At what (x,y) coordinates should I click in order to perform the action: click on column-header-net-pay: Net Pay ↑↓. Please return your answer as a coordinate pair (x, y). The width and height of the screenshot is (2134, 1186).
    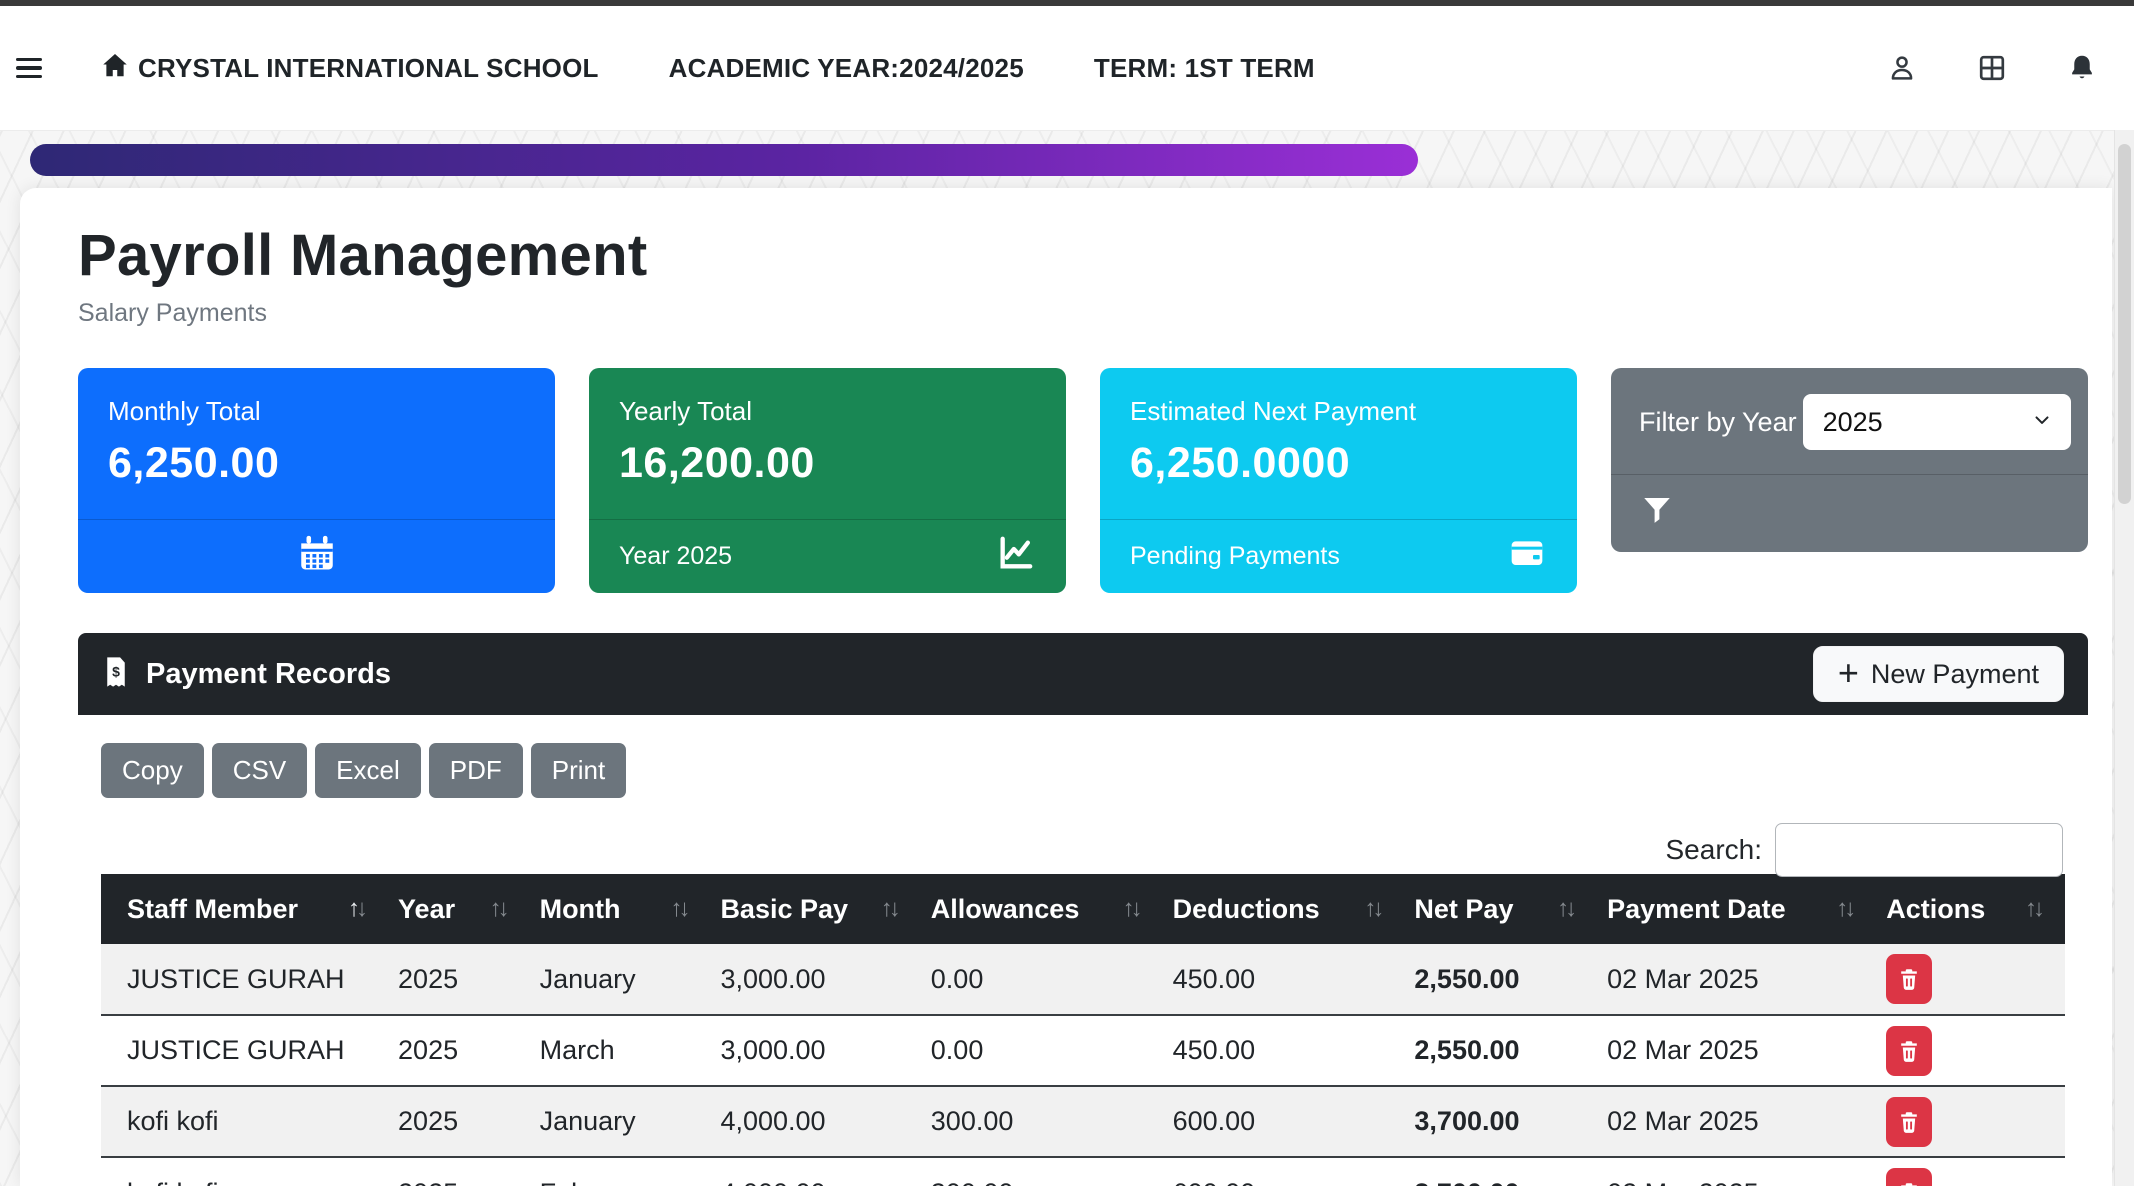
    Looking at the image, I should click on (1501, 909).